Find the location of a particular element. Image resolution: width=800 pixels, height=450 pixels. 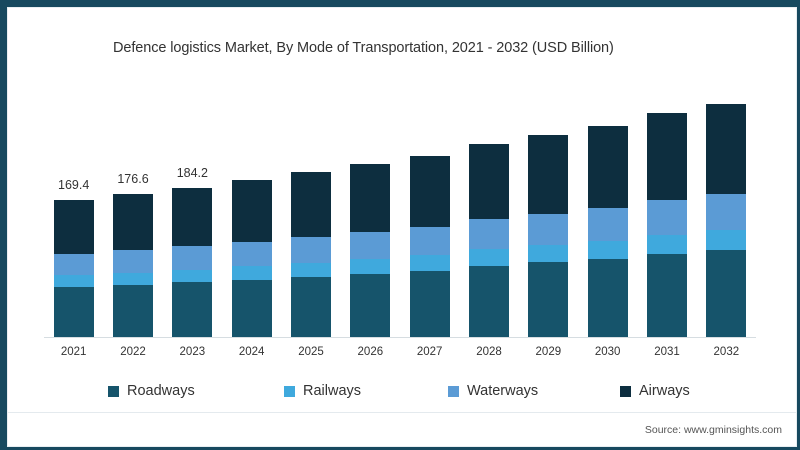

legend-item-airways: Airways is located at coordinates (655, 391).